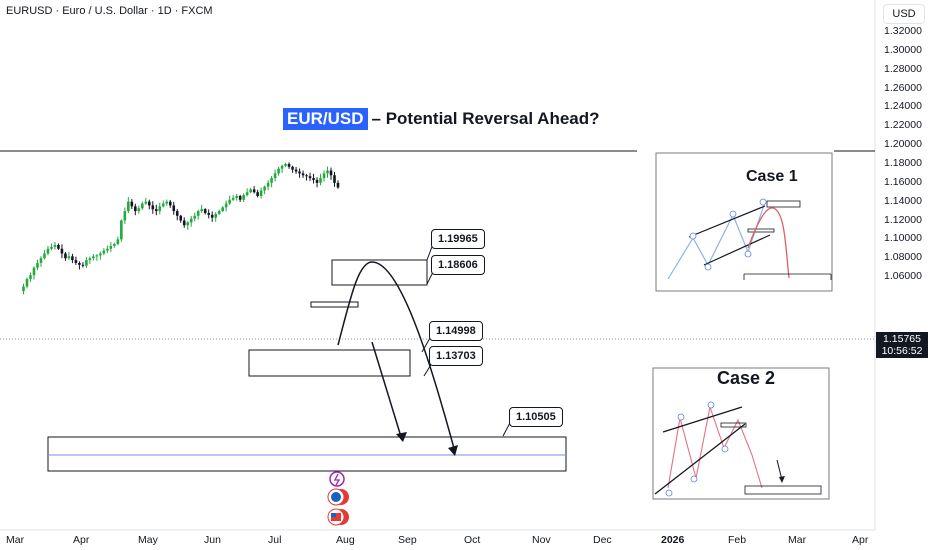  What do you see at coordinates (903, 144) in the screenshot?
I see `price-tick-label: 1.20000` at bounding box center [903, 144].